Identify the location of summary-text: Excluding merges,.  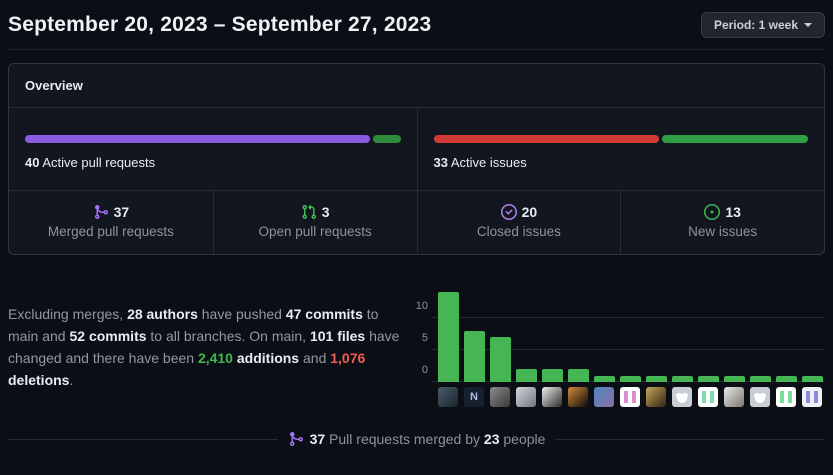
(68, 314).